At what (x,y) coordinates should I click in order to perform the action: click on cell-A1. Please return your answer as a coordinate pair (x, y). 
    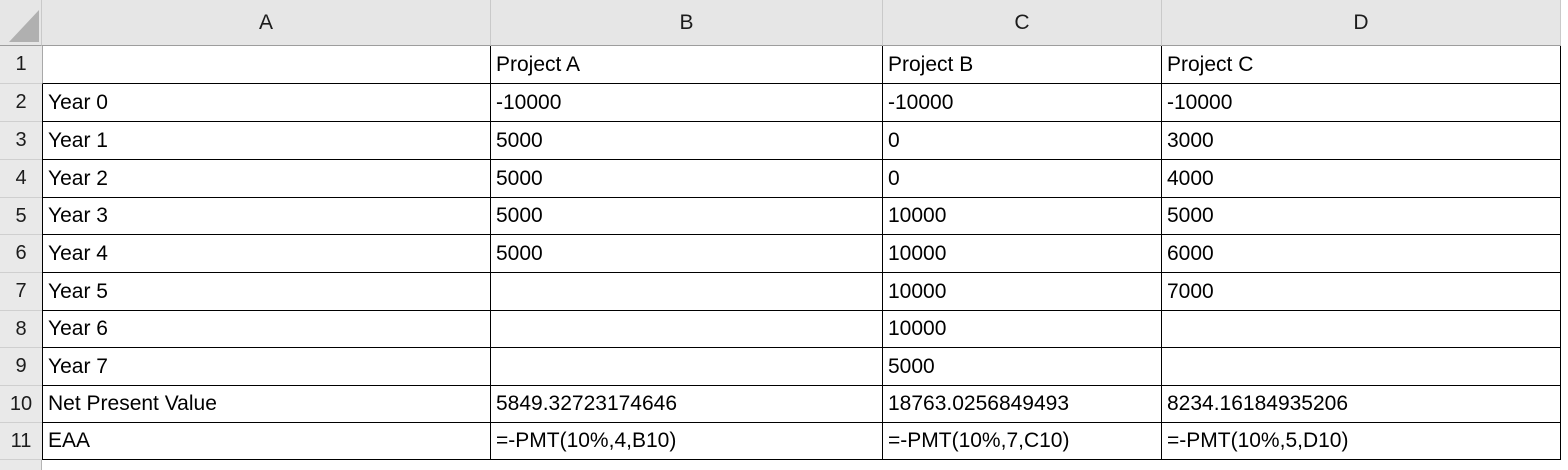
    Looking at the image, I should click on (266, 65).